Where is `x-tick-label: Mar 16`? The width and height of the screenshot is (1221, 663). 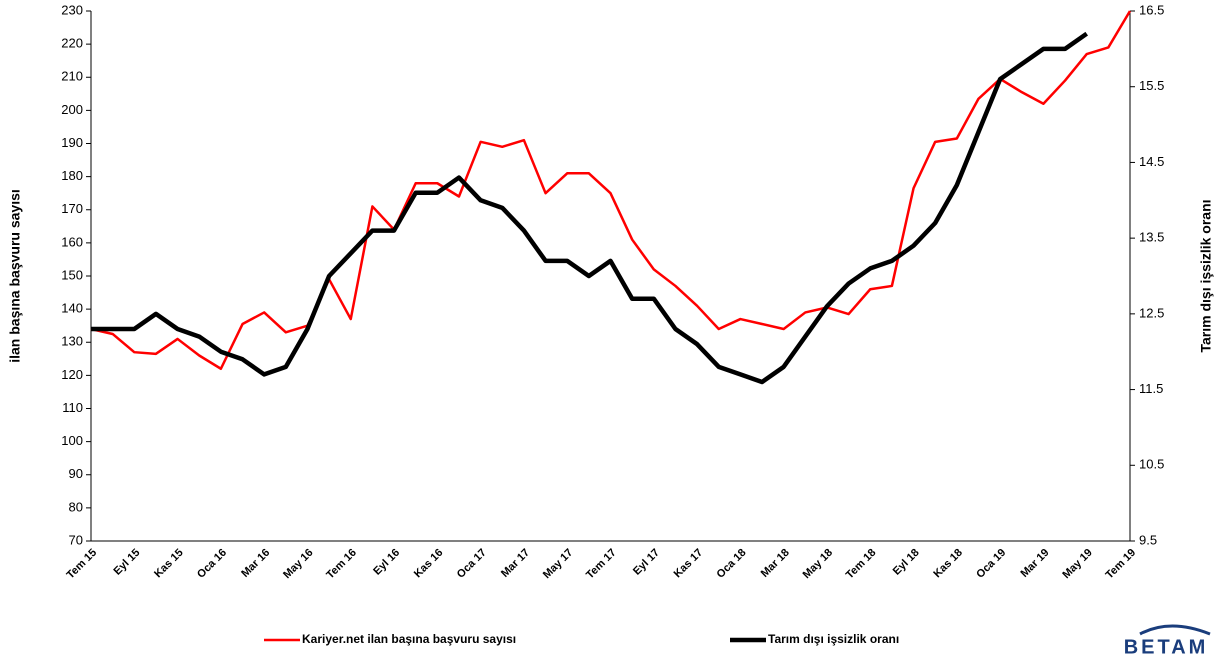 x-tick-label: Mar 16 is located at coordinates (255, 563).